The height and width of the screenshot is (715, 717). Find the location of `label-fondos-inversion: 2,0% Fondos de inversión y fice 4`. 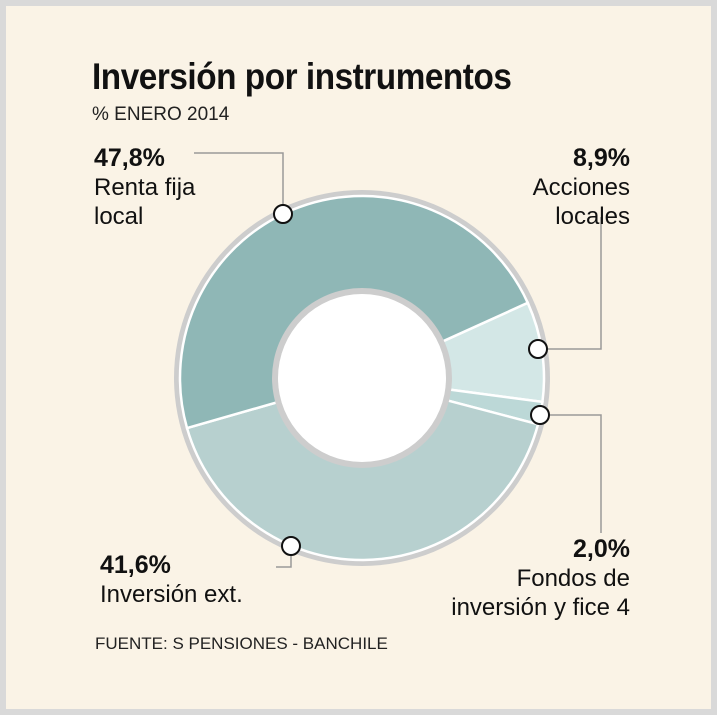

label-fondos-inversion: 2,0% Fondos de inversión y fice 4 is located at coordinates (540, 578).